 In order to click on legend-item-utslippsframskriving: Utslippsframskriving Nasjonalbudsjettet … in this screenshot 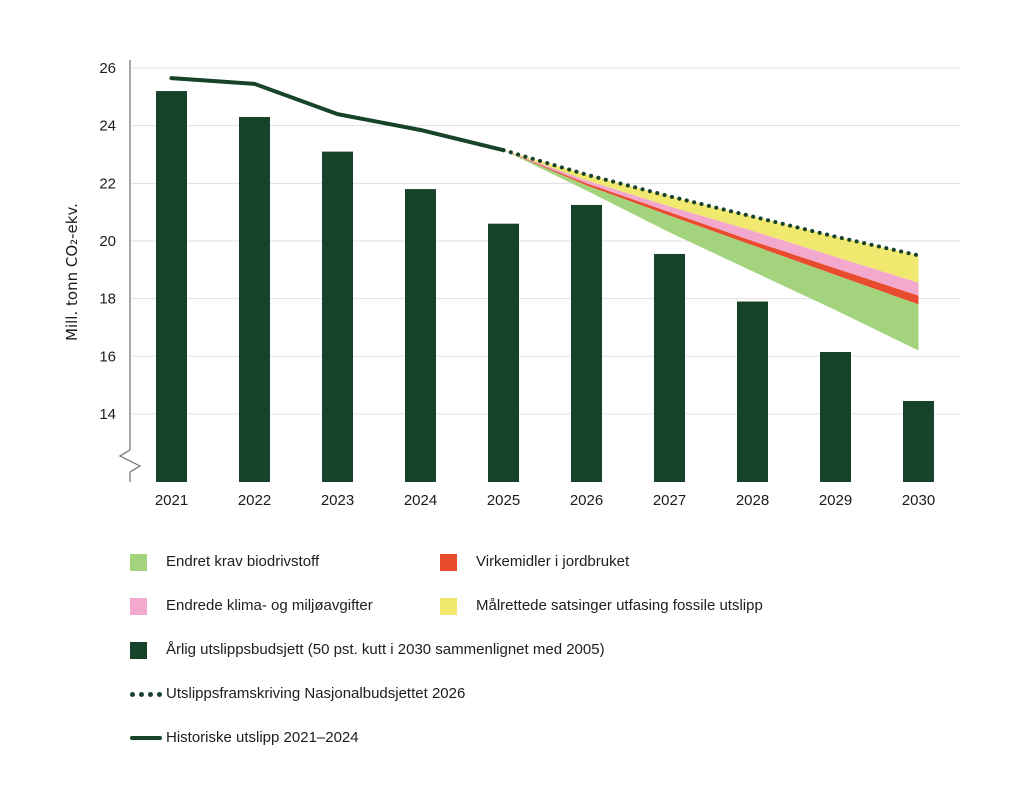, I will do `click(297, 694)`.